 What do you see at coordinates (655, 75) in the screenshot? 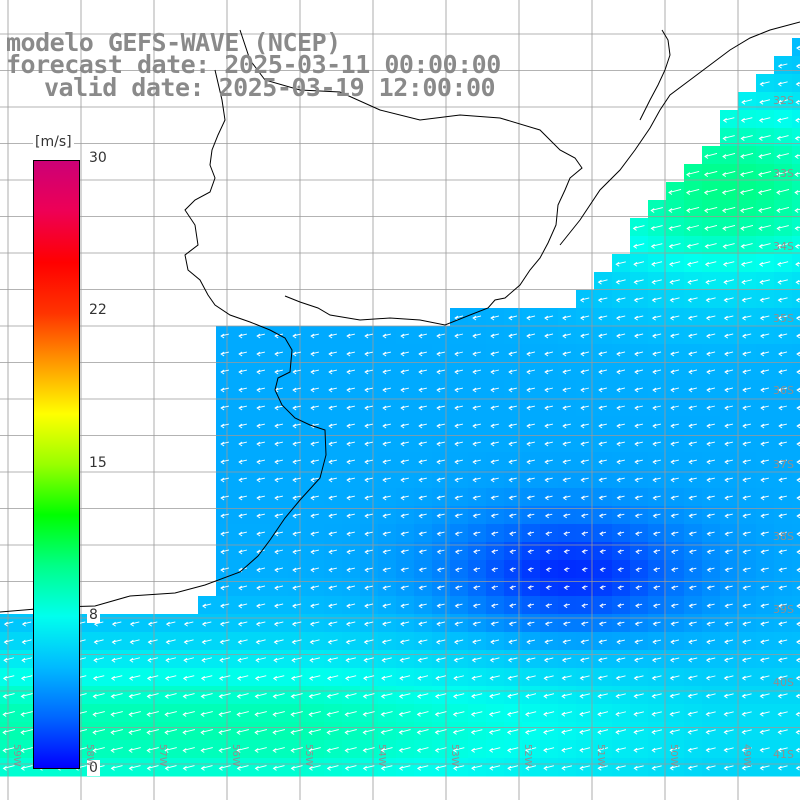
I see `lagoon-outline` at bounding box center [655, 75].